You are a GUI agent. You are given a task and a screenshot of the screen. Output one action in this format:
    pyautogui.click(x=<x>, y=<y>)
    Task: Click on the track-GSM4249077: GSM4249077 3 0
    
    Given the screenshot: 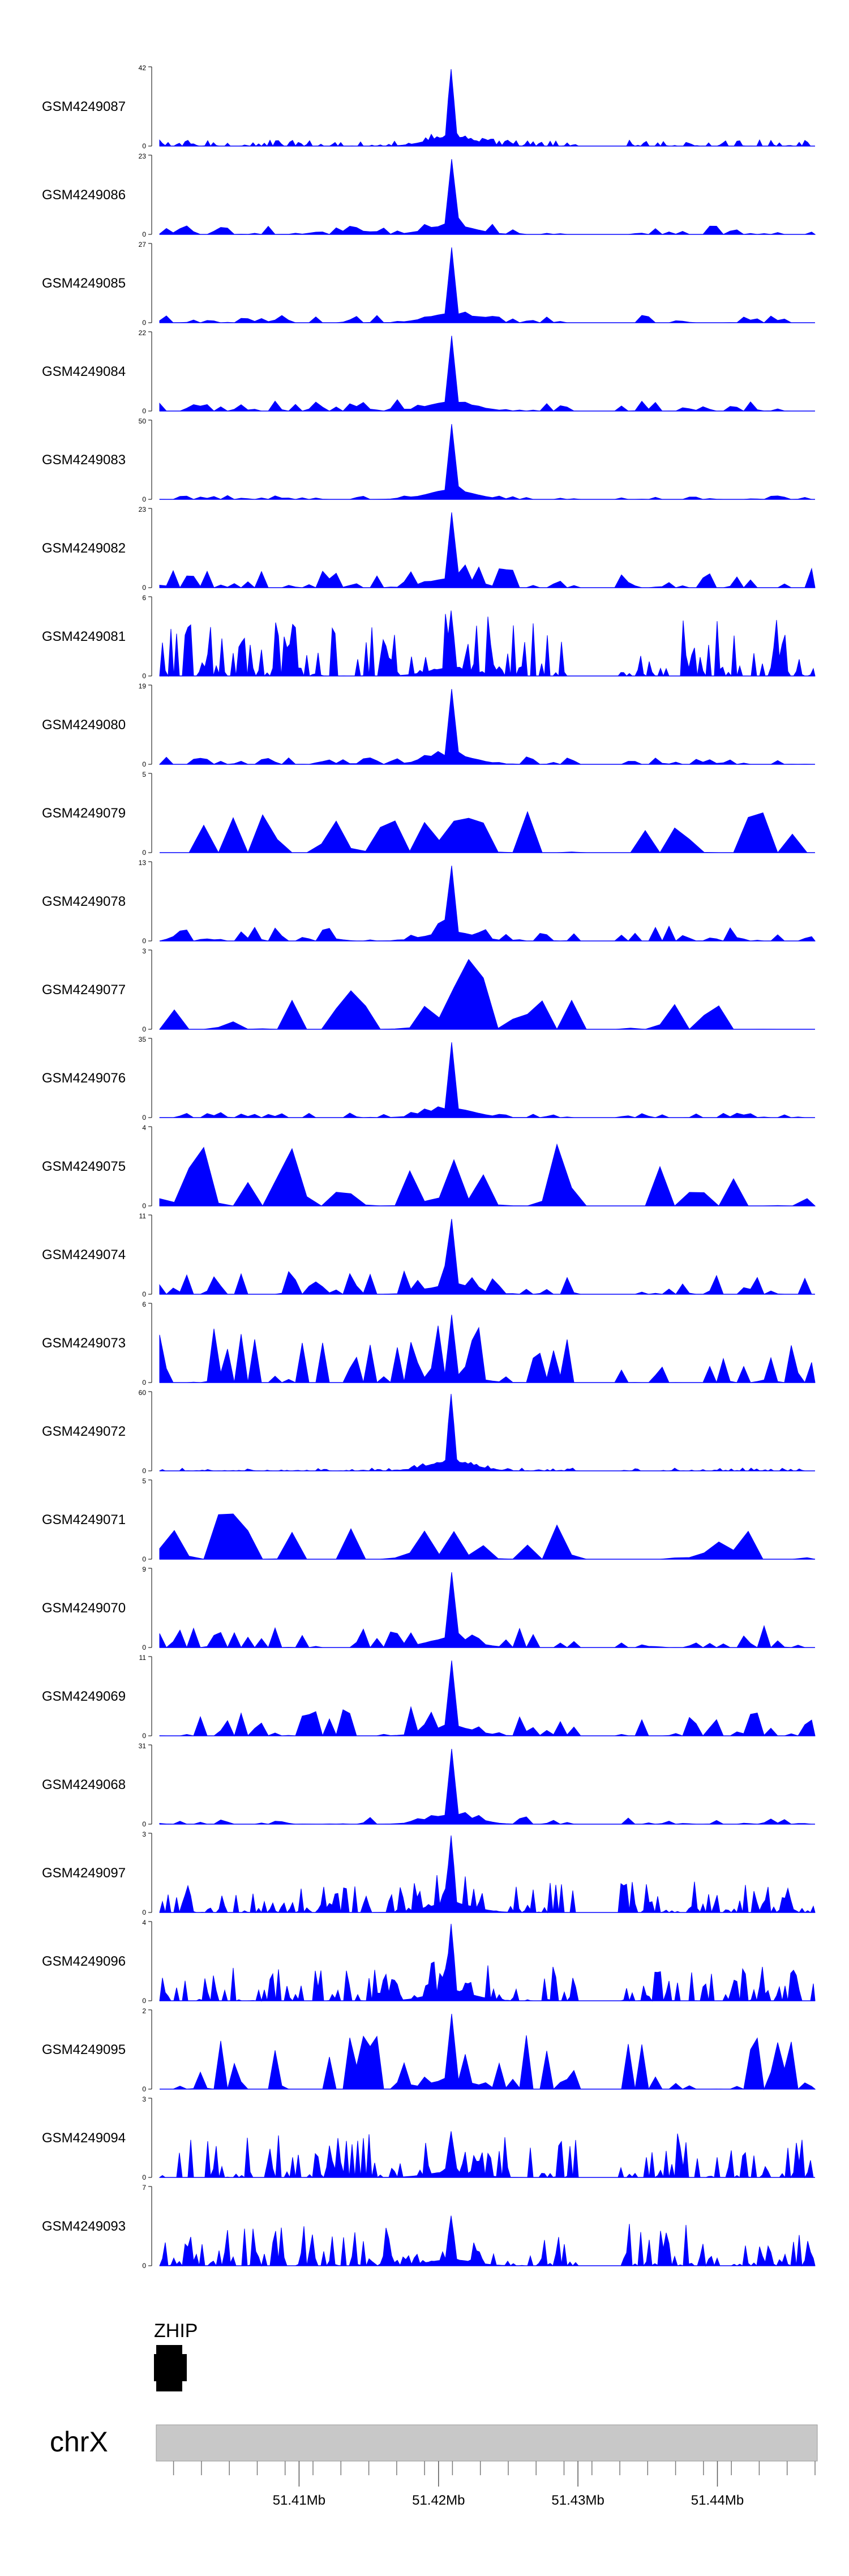 What is the action you would take?
    pyautogui.click(x=428, y=990)
    